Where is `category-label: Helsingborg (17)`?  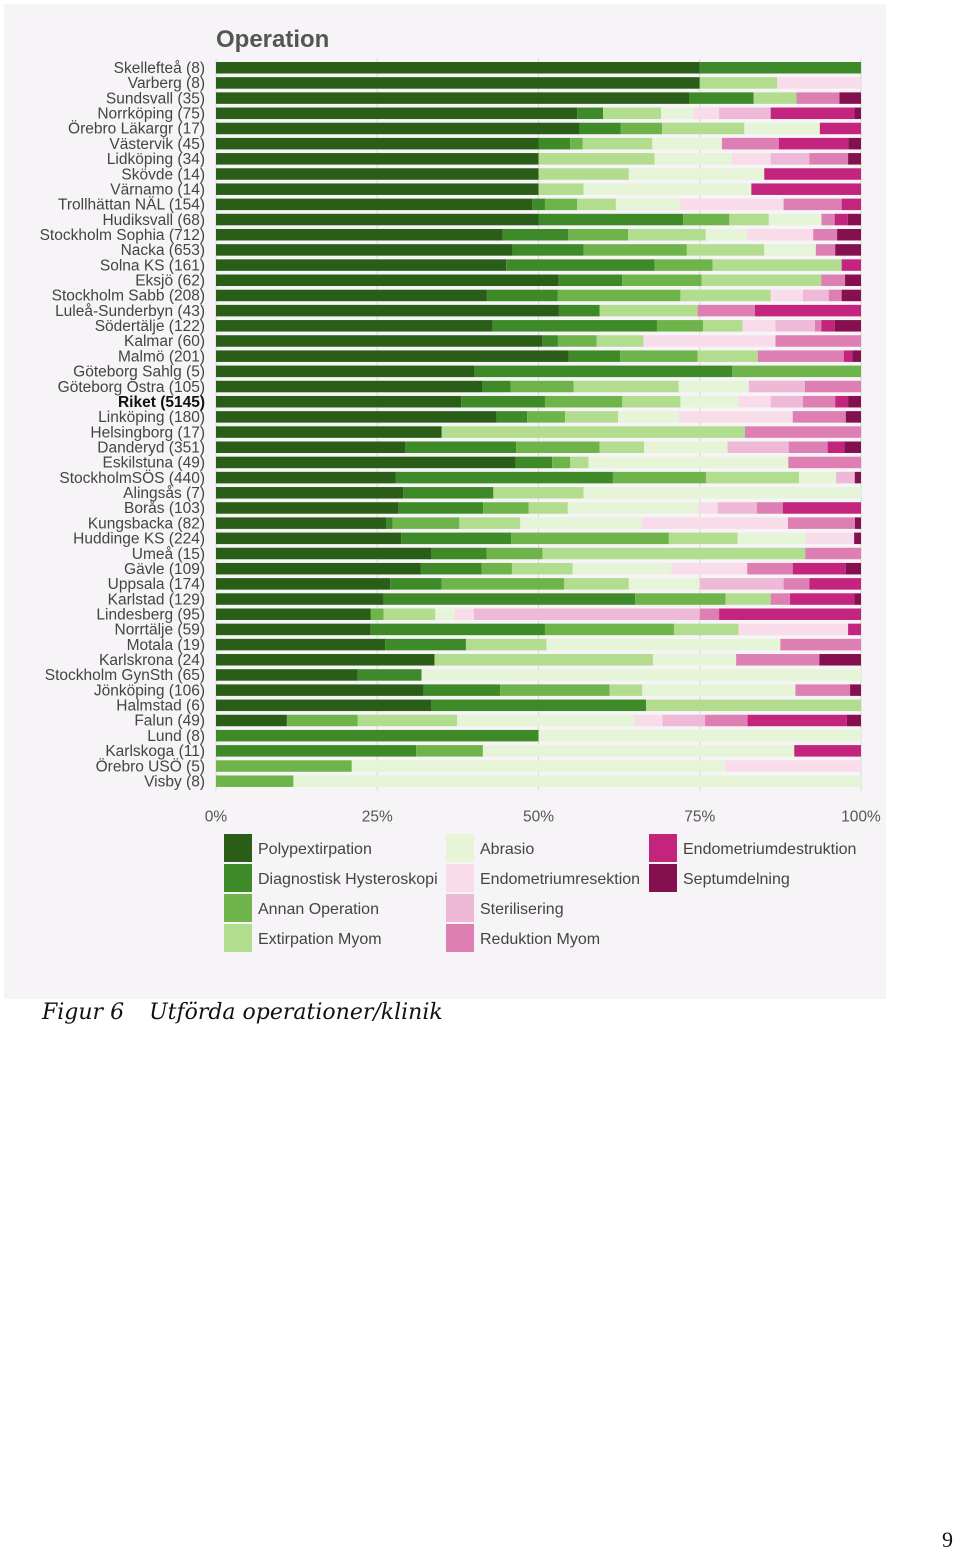 category-label: Helsingborg (17) is located at coordinates (147, 432).